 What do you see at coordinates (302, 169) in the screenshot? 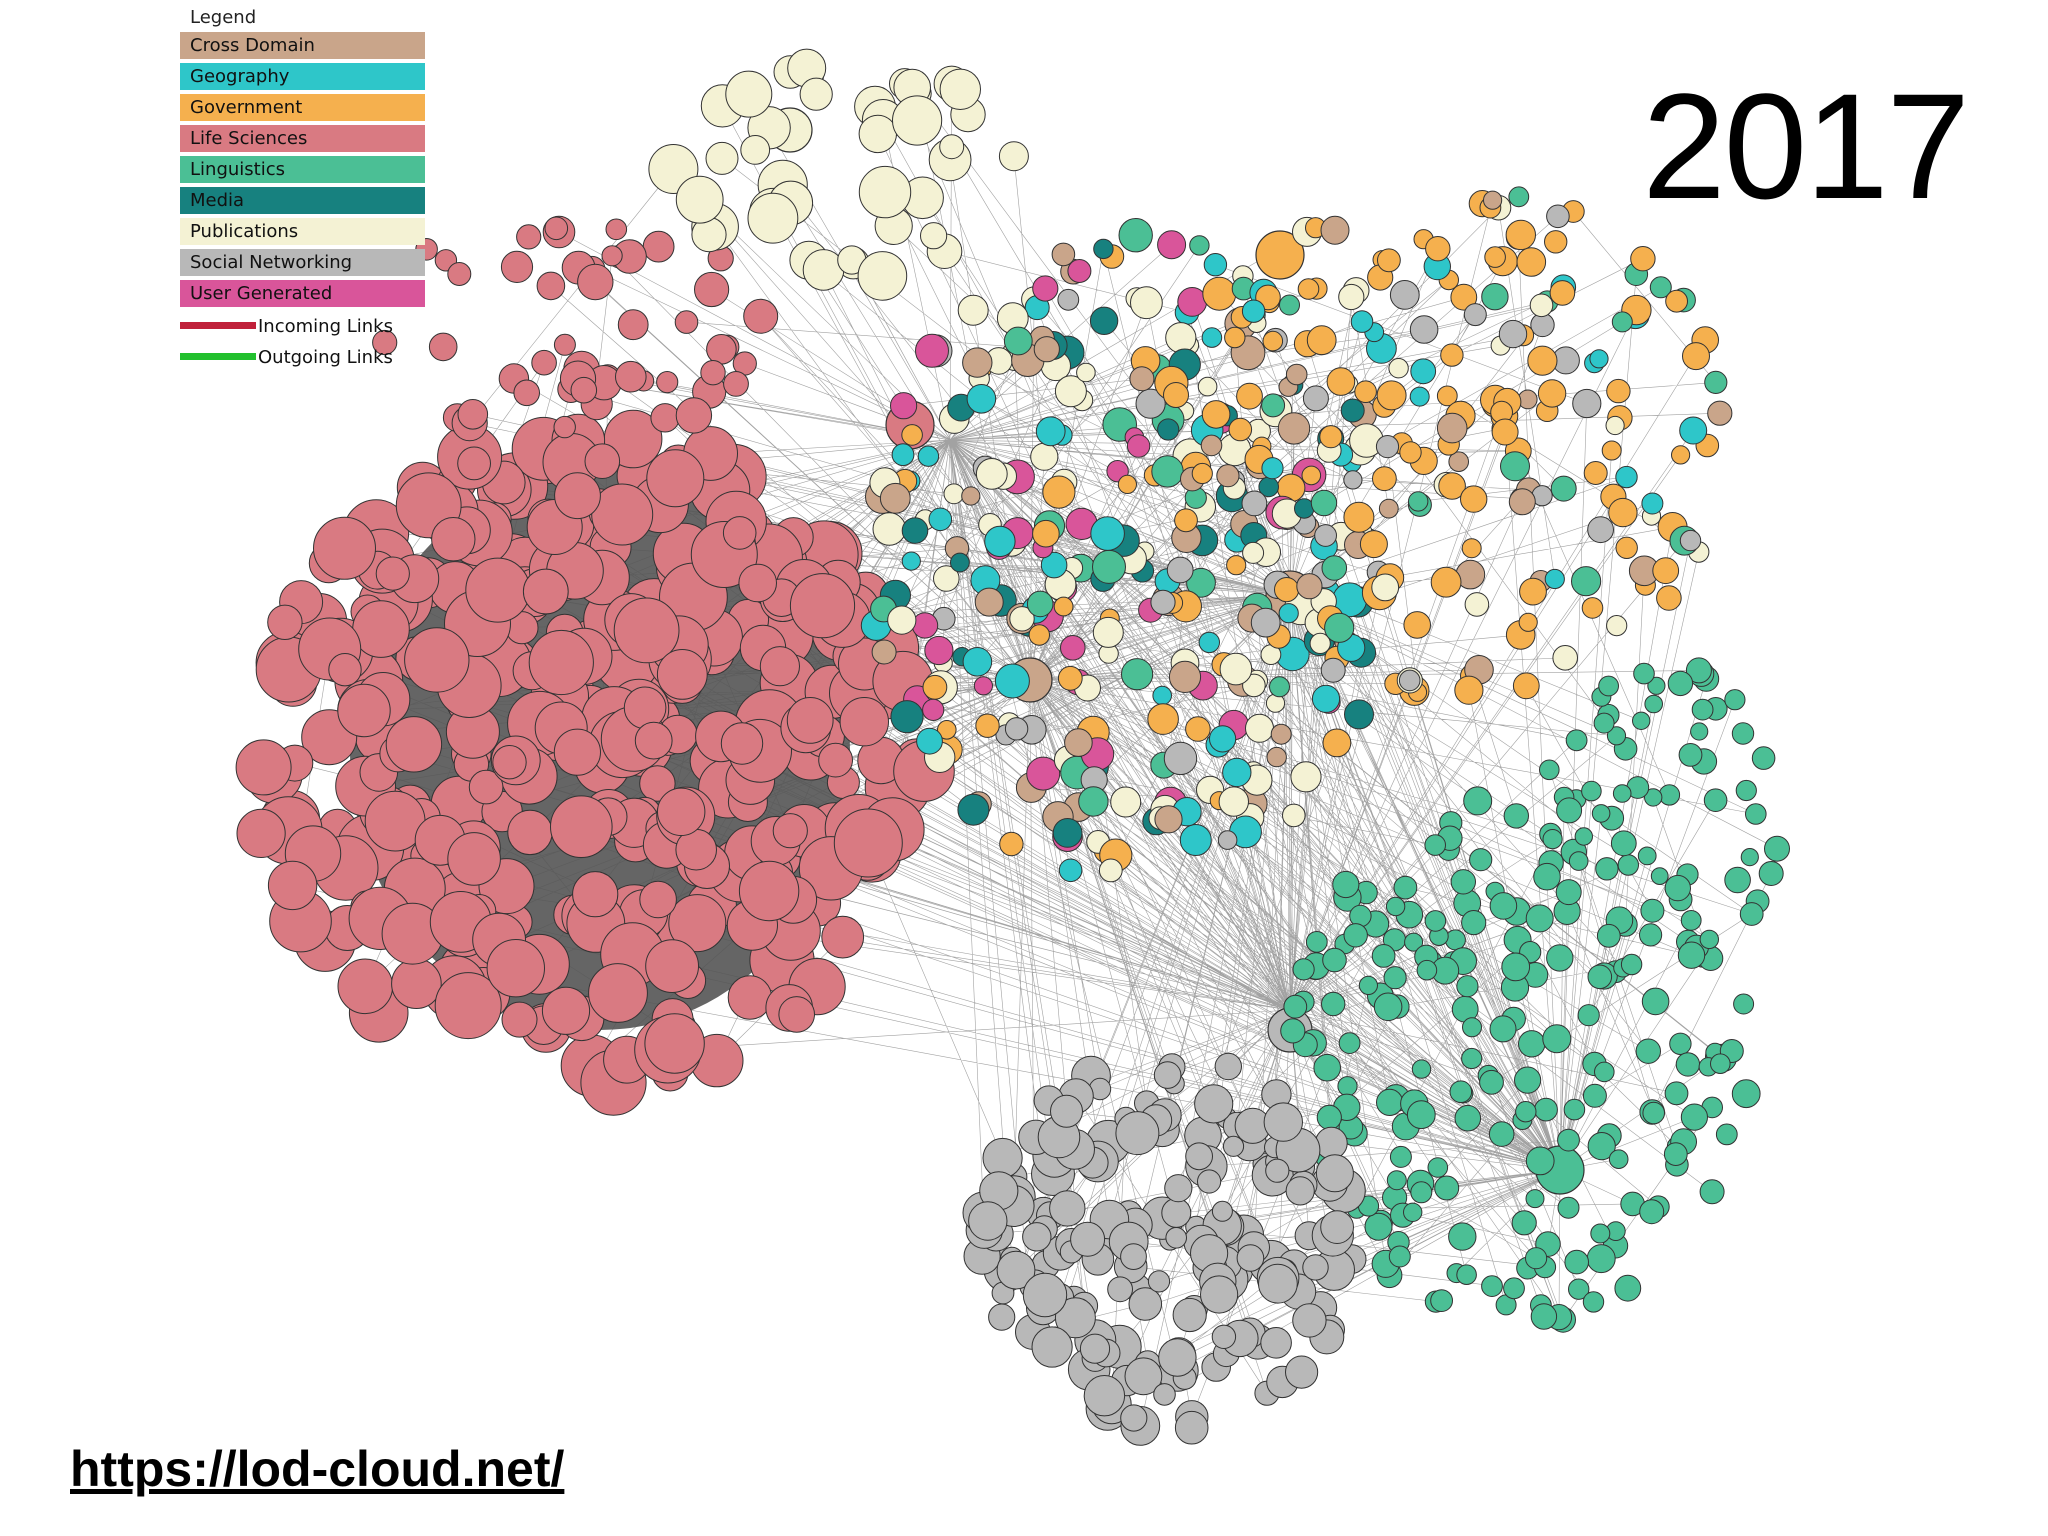
I see `legend-item-linguistics: Linguistics` at bounding box center [302, 169].